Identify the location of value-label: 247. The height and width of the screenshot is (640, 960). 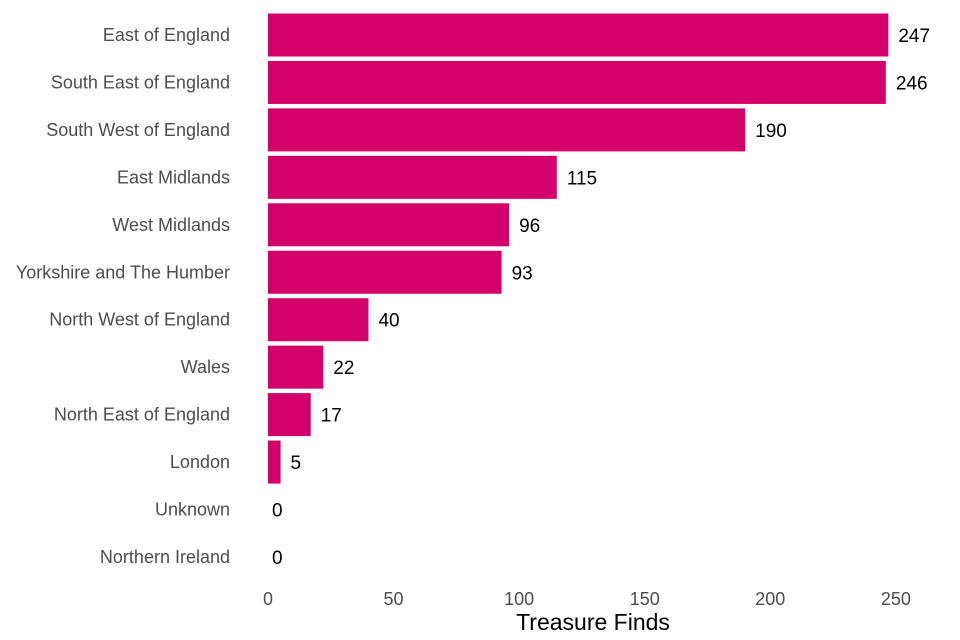
(914, 36).